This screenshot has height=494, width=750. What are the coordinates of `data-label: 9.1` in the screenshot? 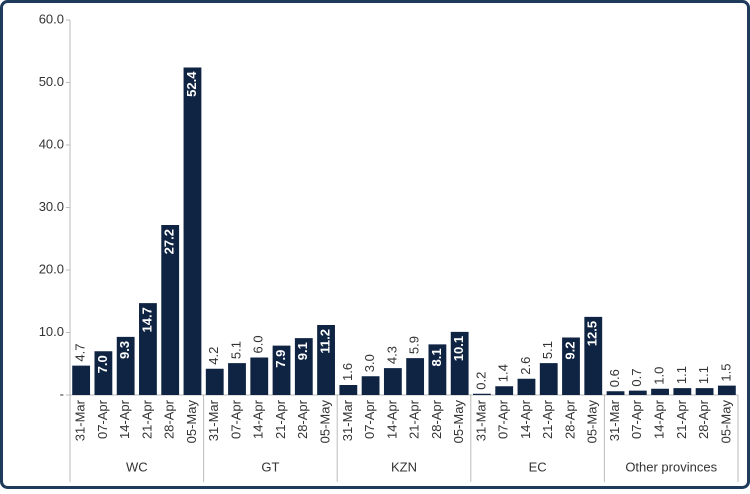 It's located at (302, 351).